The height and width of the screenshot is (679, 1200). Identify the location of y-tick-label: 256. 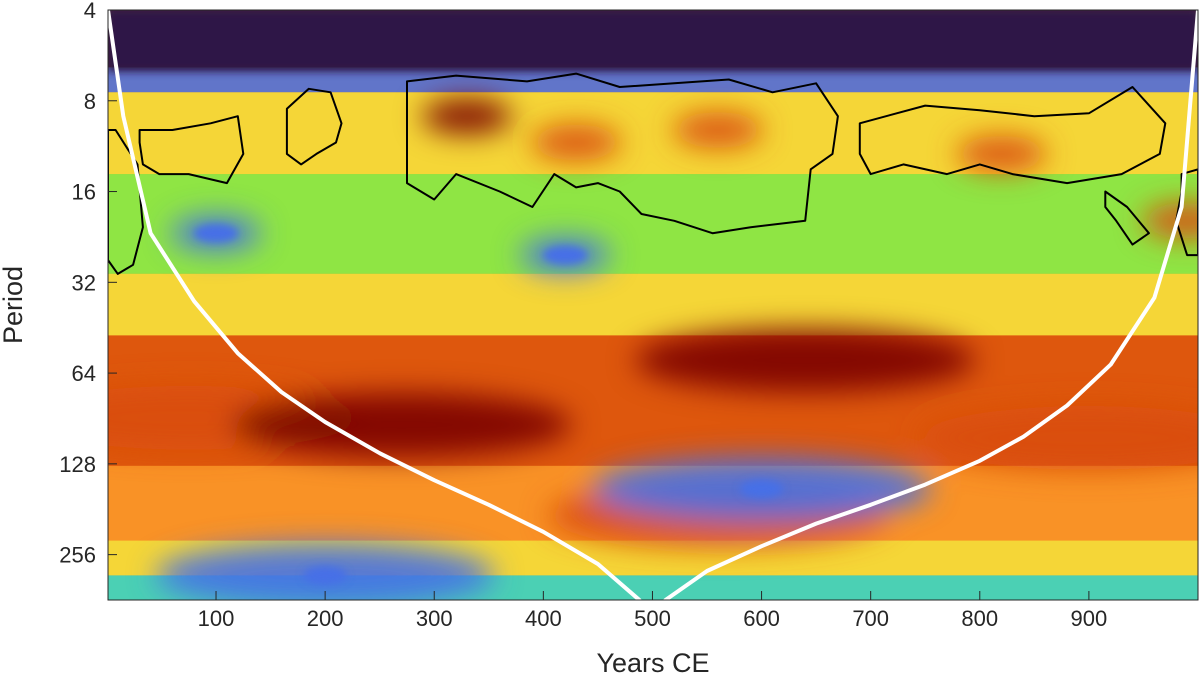
(77, 555).